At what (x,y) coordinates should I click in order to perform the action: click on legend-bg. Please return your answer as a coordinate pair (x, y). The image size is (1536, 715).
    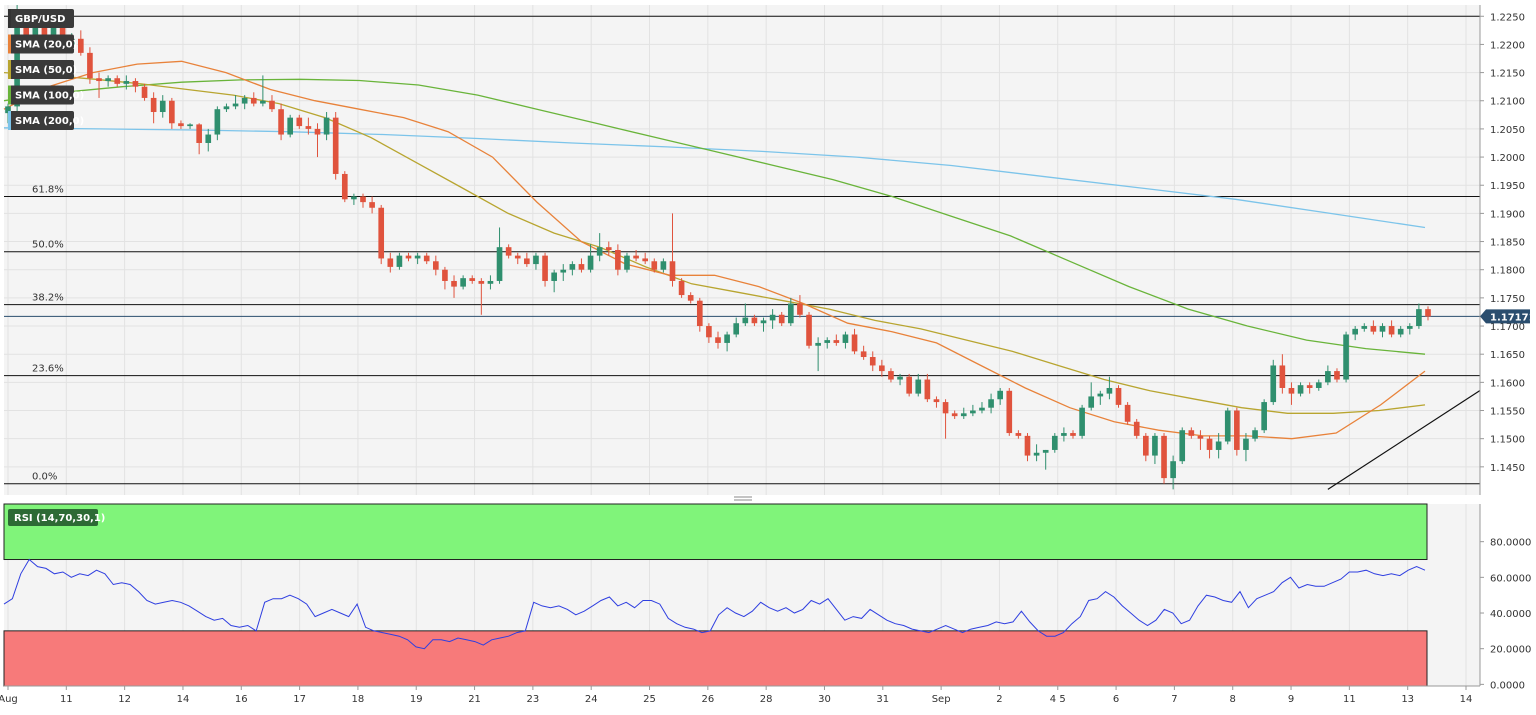
    Looking at the image, I should click on (41, 18).